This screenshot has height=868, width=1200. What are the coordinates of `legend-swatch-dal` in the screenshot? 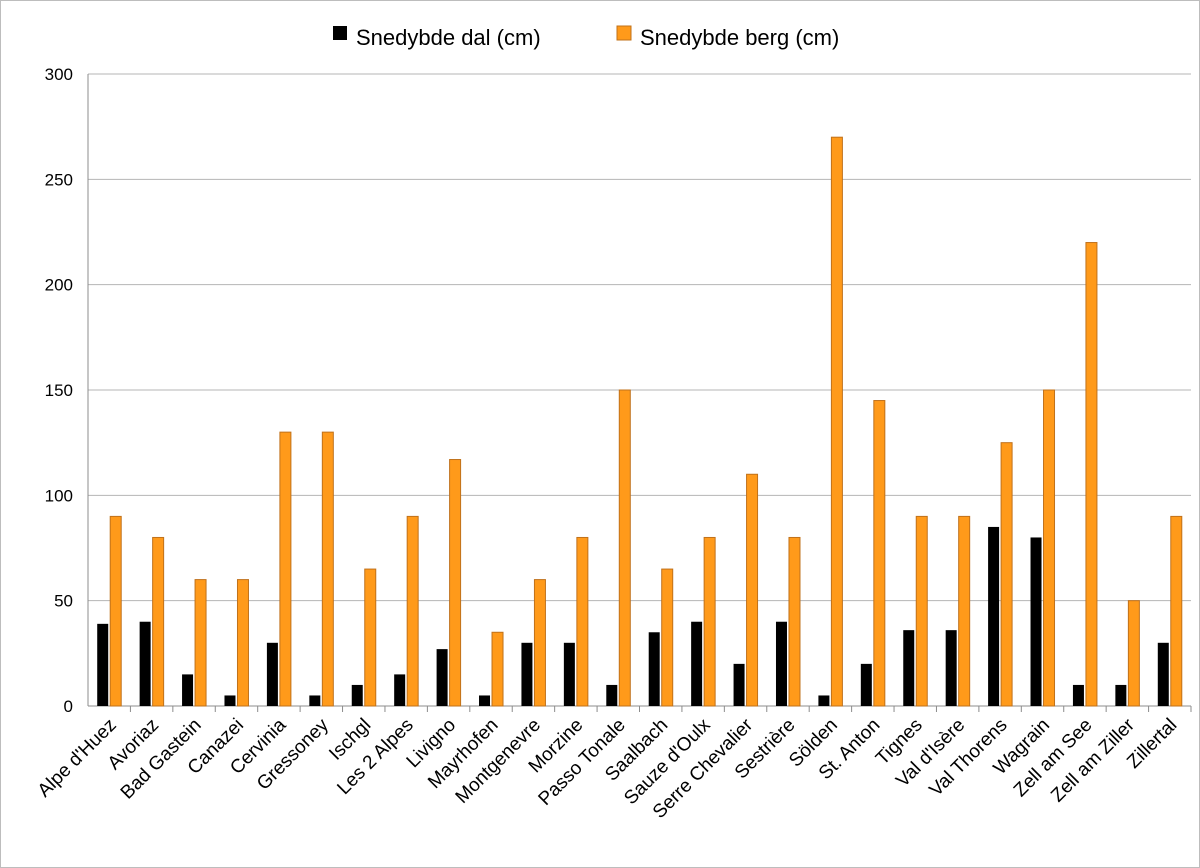 It's located at (340, 33).